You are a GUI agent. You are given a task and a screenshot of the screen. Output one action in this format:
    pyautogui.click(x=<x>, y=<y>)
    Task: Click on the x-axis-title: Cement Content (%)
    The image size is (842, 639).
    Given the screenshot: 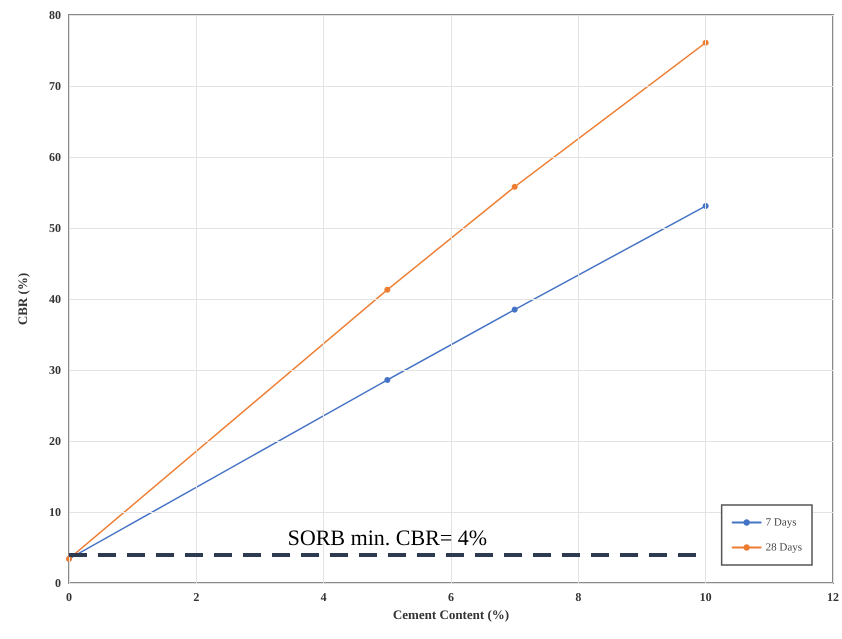 What is the action you would take?
    pyautogui.click(x=451, y=614)
    